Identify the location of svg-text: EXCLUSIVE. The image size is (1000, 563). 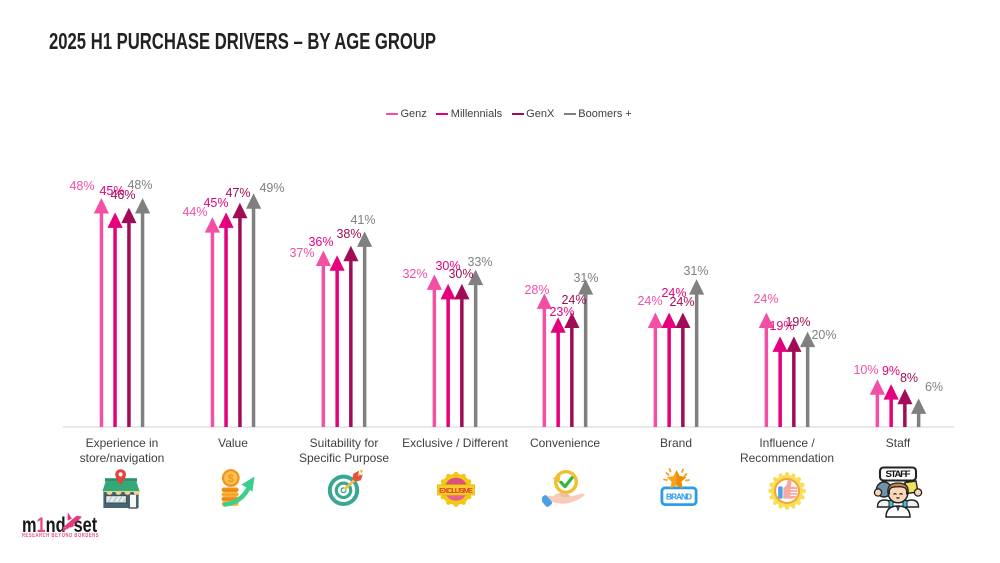
(456, 490).